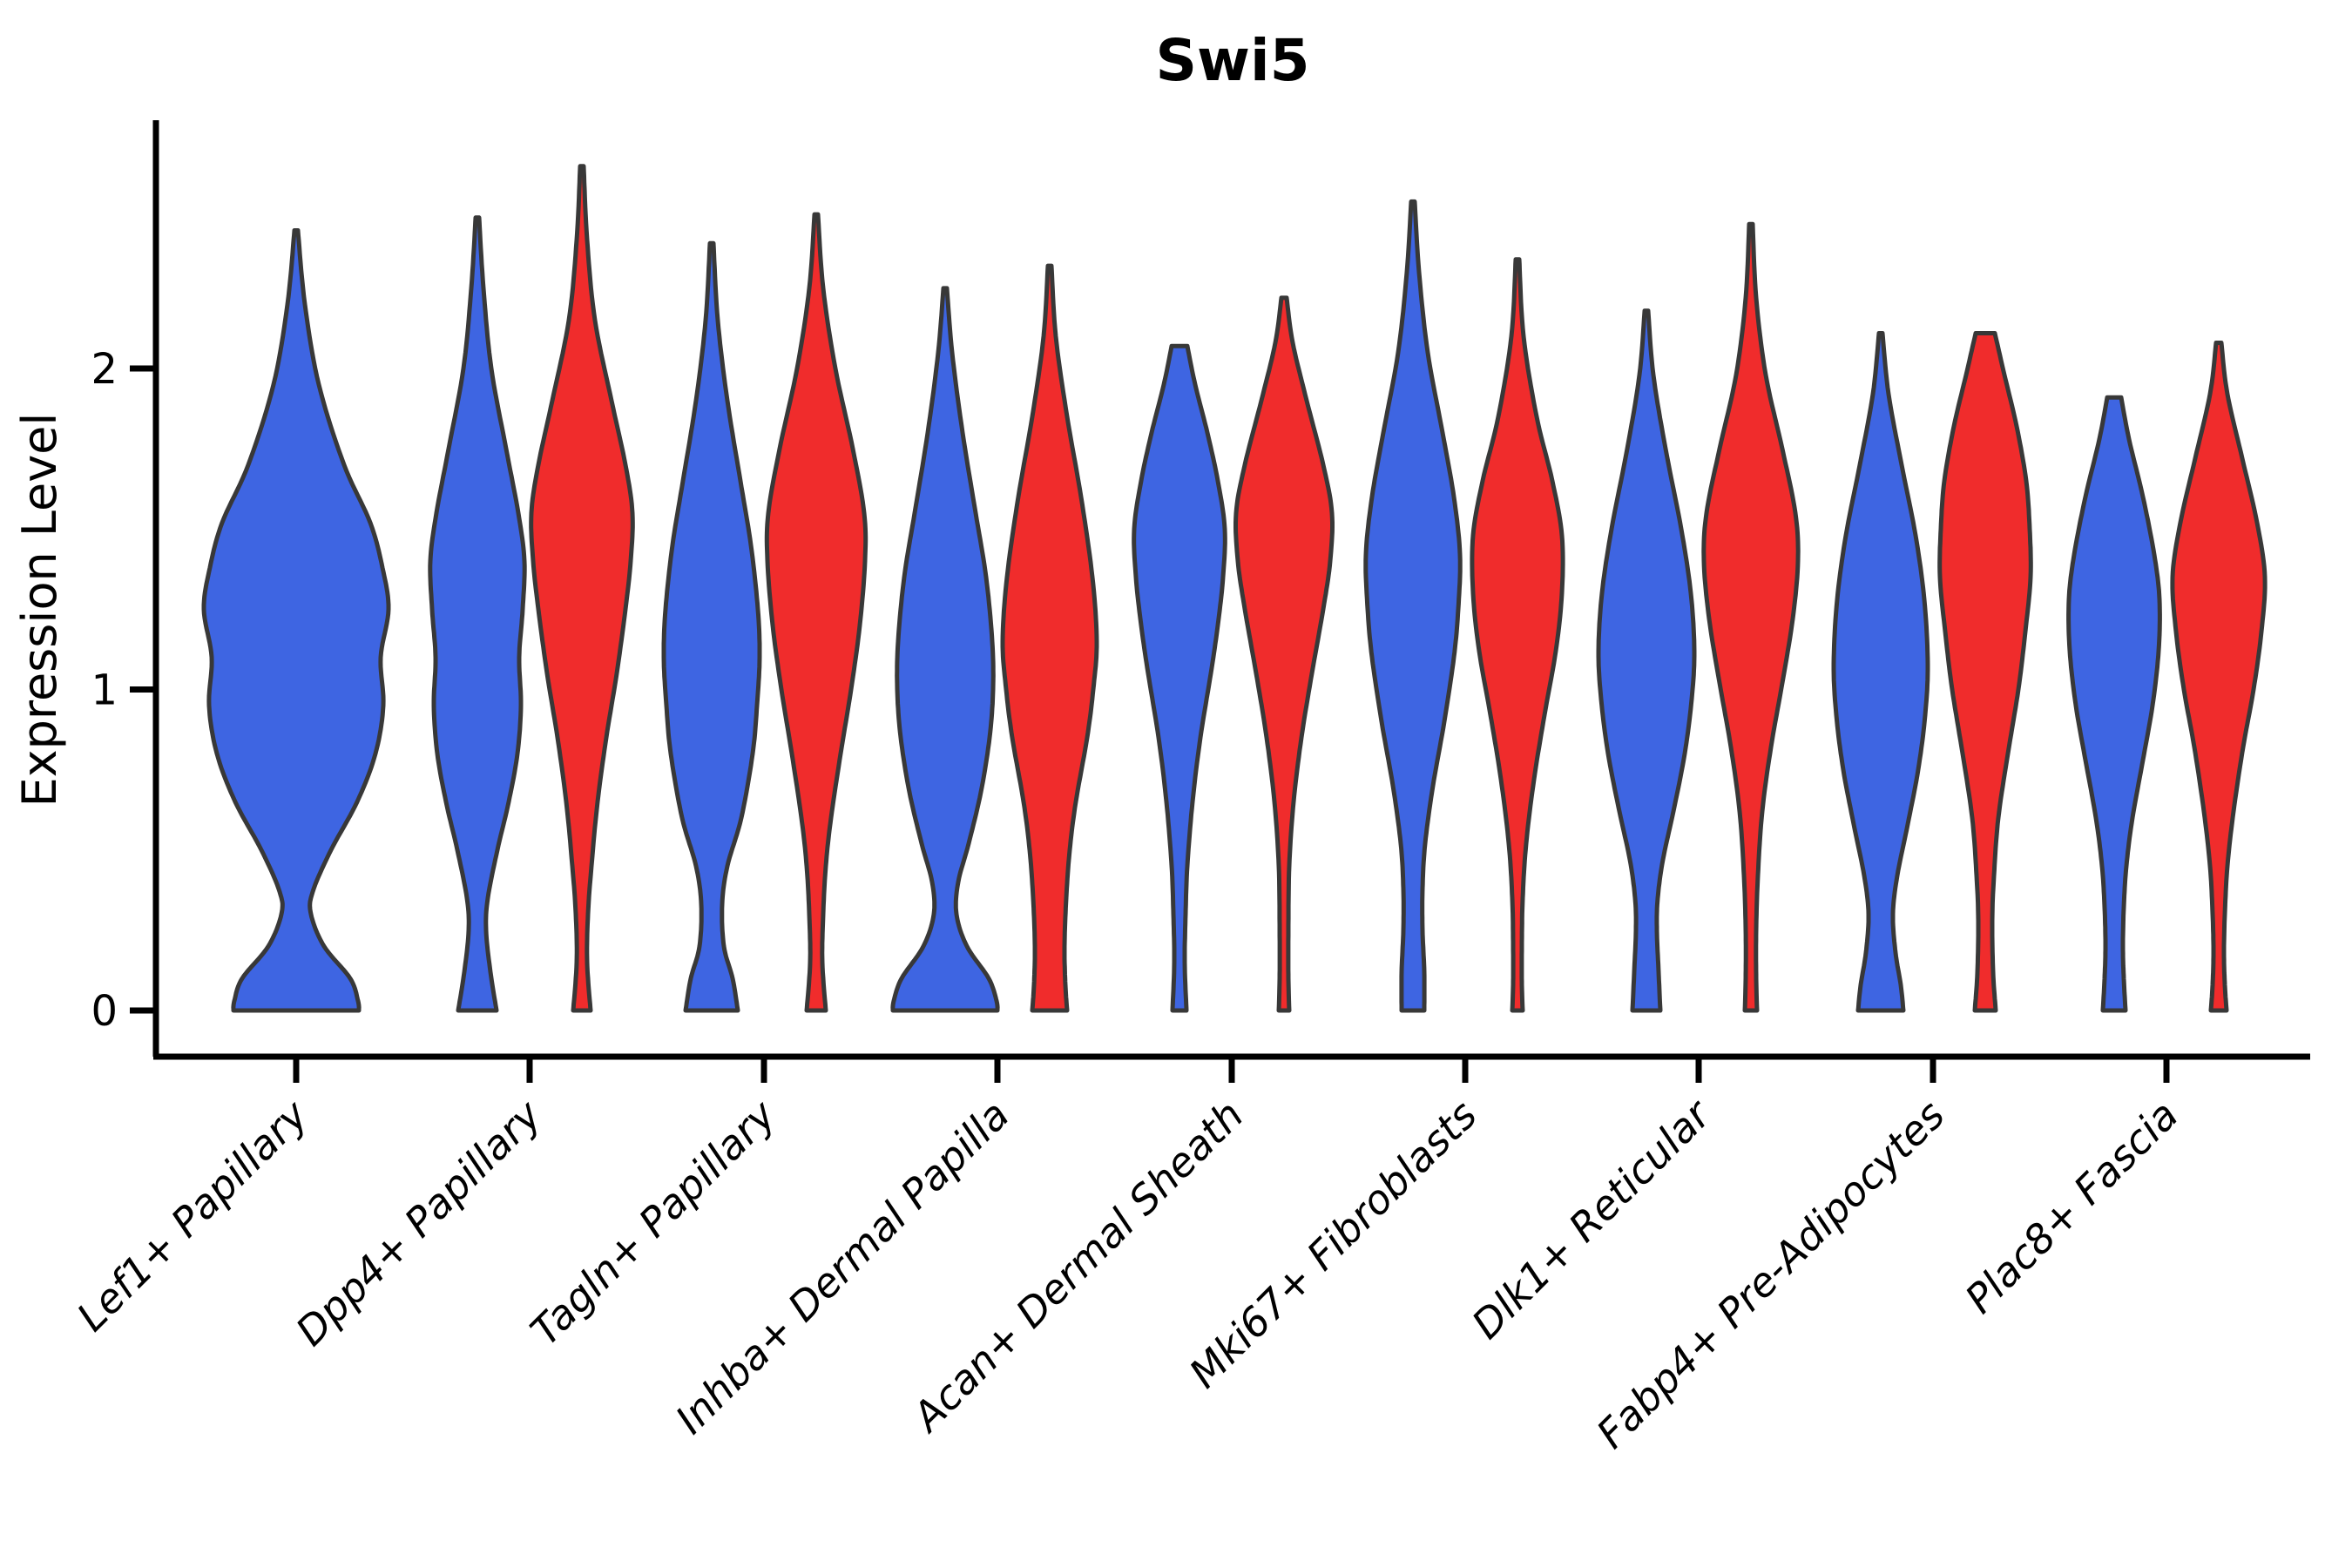  I want to click on y-tick-label: 2, so click(104, 369).